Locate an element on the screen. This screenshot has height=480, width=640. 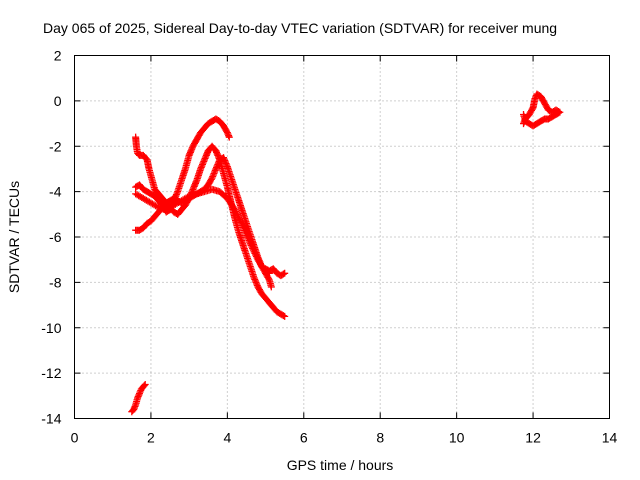
y-tick-label: -10 is located at coordinates (51, 328).